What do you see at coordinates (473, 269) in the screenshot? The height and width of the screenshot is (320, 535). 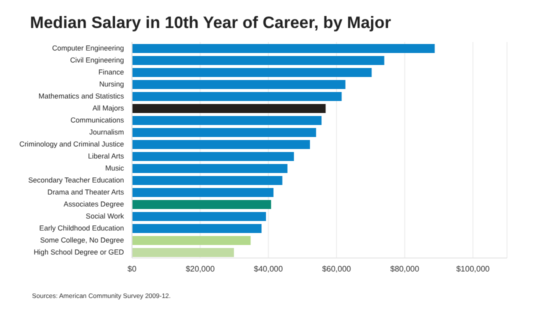 I see `x-tick-label: $100,000` at bounding box center [473, 269].